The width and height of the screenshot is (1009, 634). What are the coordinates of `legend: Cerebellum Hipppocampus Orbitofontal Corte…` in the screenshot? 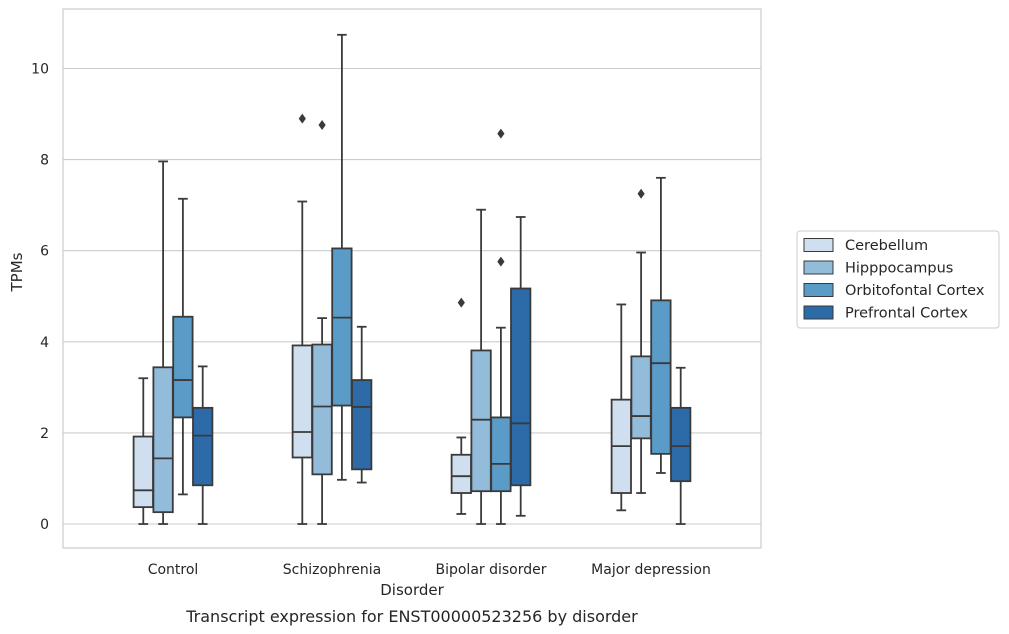 It's located at (898, 279).